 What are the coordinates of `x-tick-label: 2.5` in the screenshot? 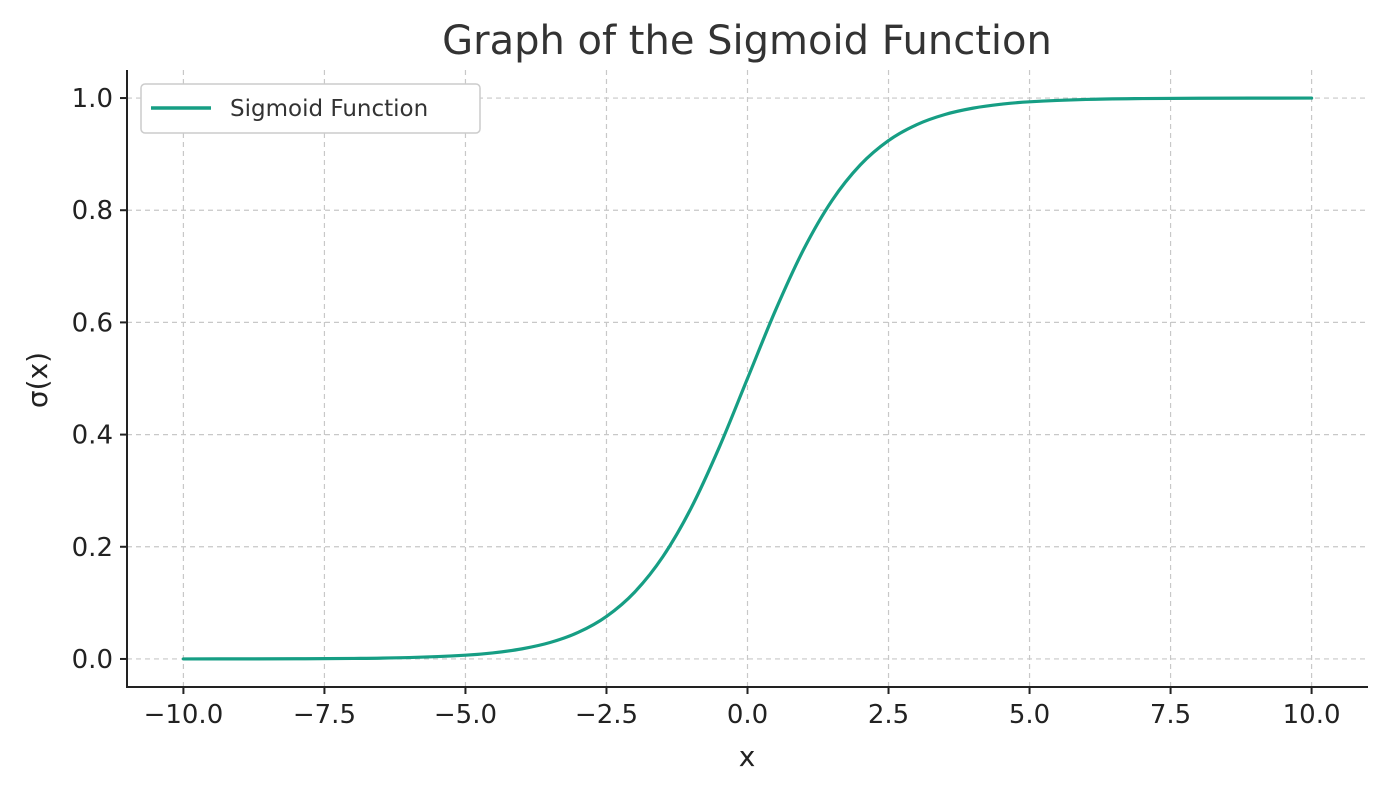 It's located at (888, 715).